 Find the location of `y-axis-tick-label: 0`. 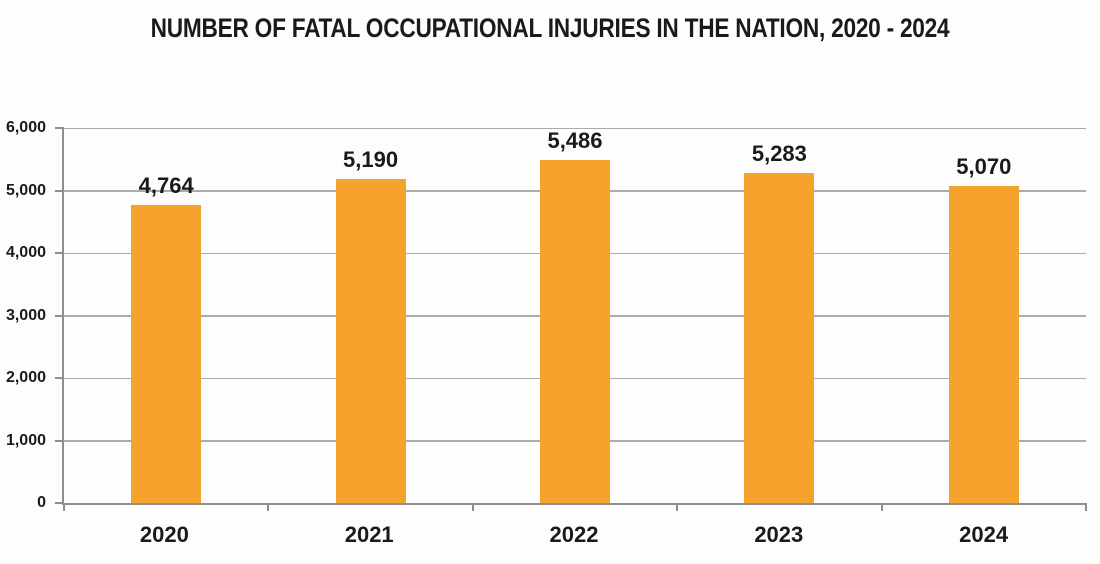

y-axis-tick-label: 0 is located at coordinates (41, 502).